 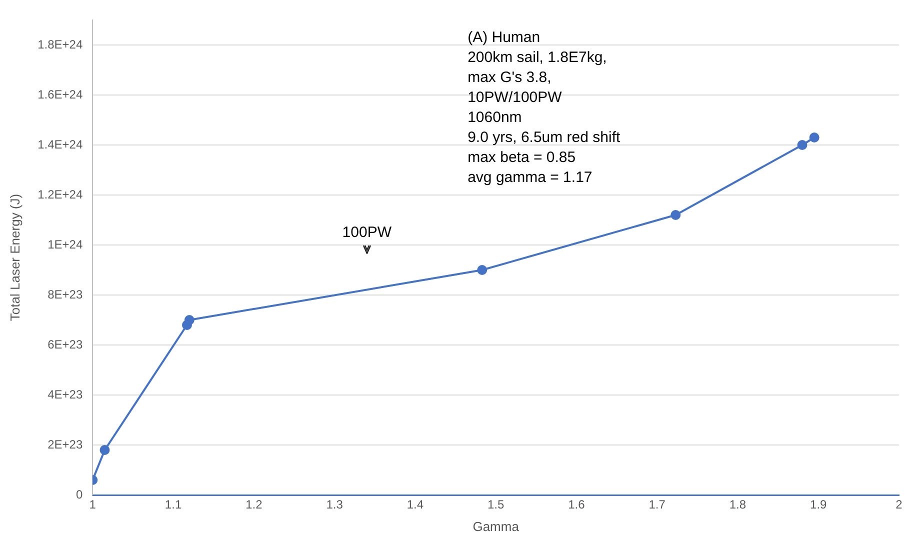 I want to click on x-tick-label: 1.4, so click(x=415, y=505).